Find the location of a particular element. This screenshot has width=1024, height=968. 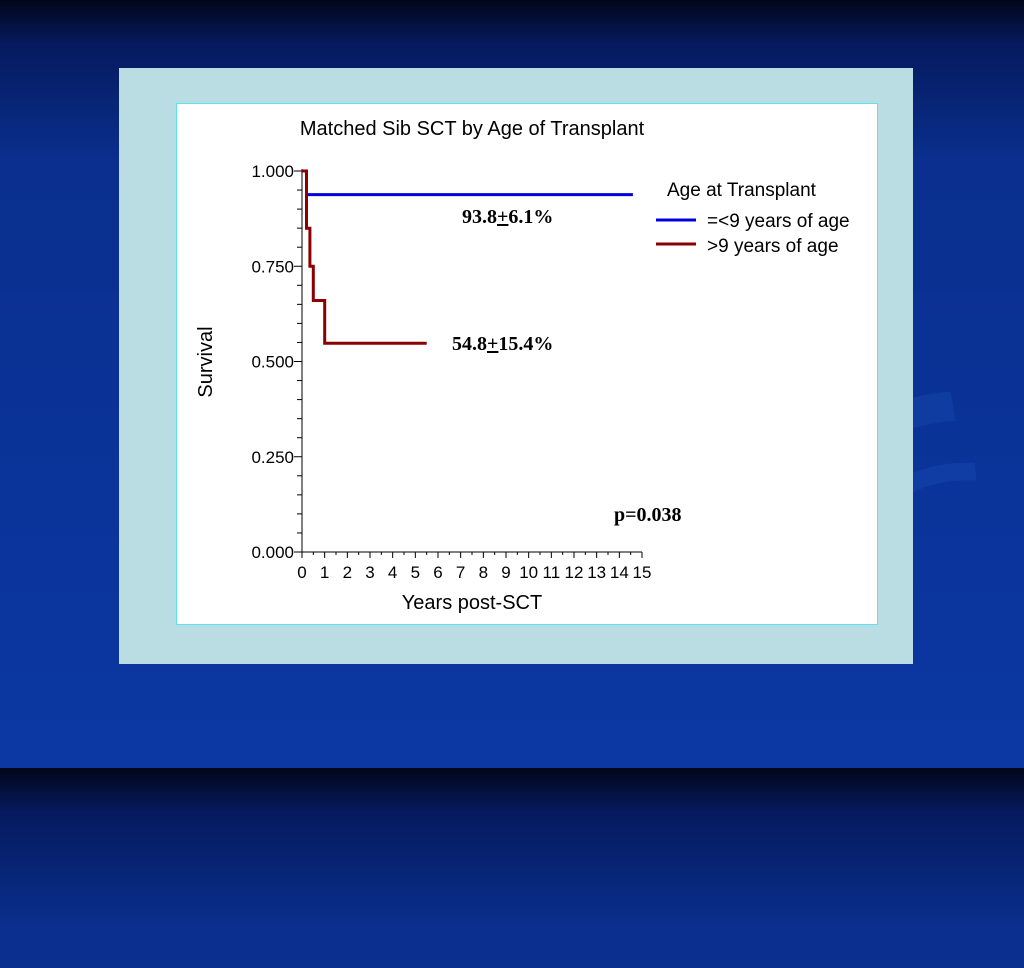

x-tick-label: 0 is located at coordinates (301, 572).